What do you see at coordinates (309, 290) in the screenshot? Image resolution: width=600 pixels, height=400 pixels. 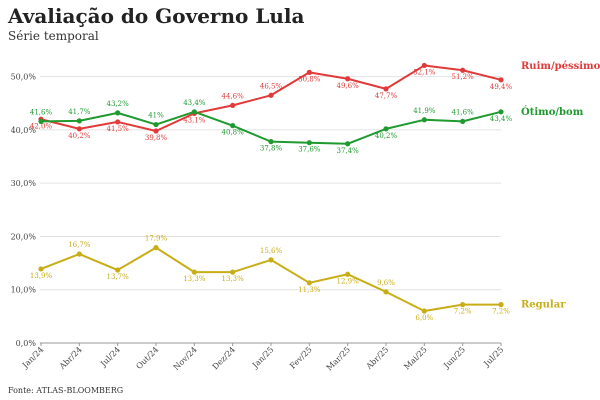 I see `data-label: 11,3%` at bounding box center [309, 290].